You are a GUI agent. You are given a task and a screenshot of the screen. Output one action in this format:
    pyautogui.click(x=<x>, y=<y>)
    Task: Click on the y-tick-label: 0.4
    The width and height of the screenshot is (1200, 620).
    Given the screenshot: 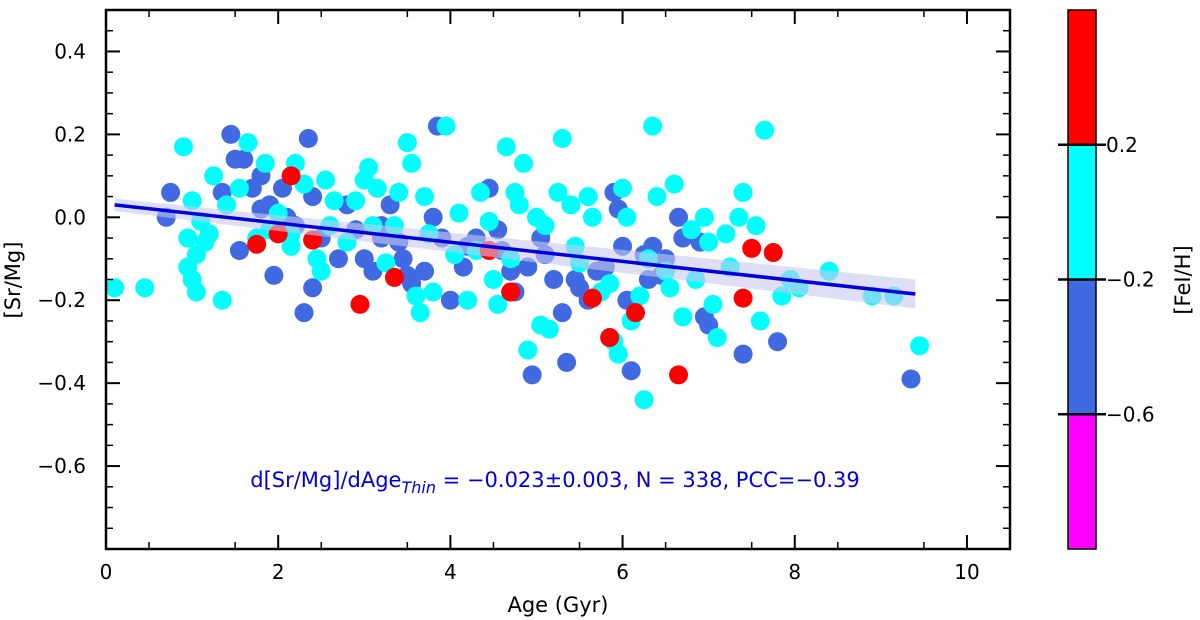 What is the action you would take?
    pyautogui.click(x=70, y=51)
    